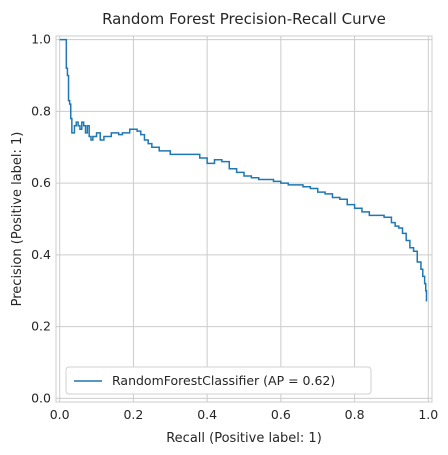  What do you see at coordinates (17, 219) in the screenshot?
I see `y-axis-label: Precision (Positive label: 1)` at bounding box center [17, 219].